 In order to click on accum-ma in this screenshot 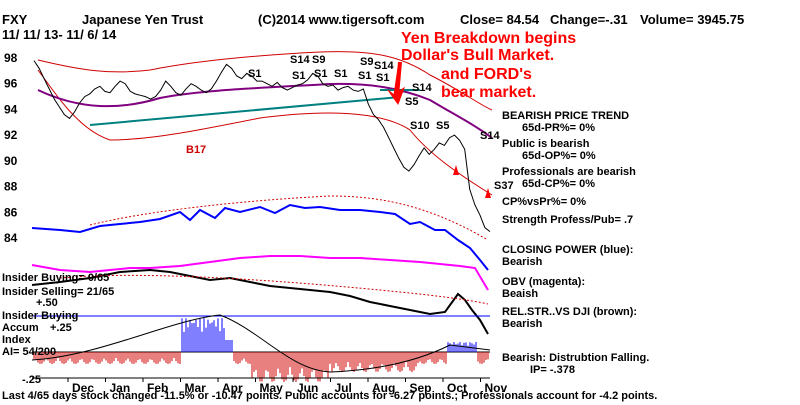, I will do `click(261, 343)`.